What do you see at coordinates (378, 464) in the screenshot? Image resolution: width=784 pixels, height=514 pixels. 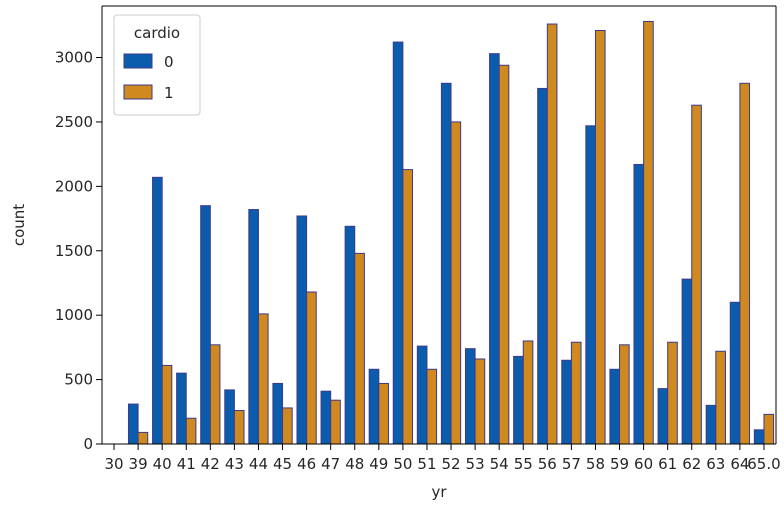 I see `x-tick-label-49: 49` at bounding box center [378, 464].